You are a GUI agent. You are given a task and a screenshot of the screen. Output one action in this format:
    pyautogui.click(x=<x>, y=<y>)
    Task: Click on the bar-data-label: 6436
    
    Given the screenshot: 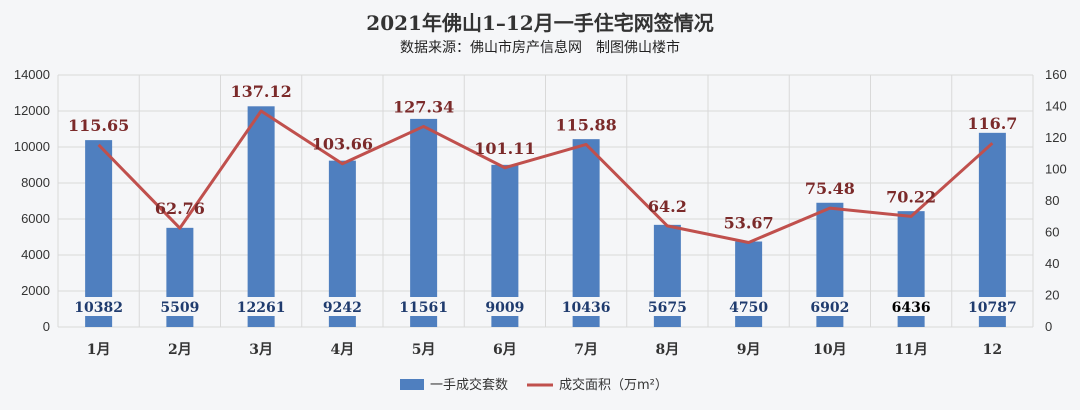 What is the action you would take?
    pyautogui.click(x=911, y=308)
    